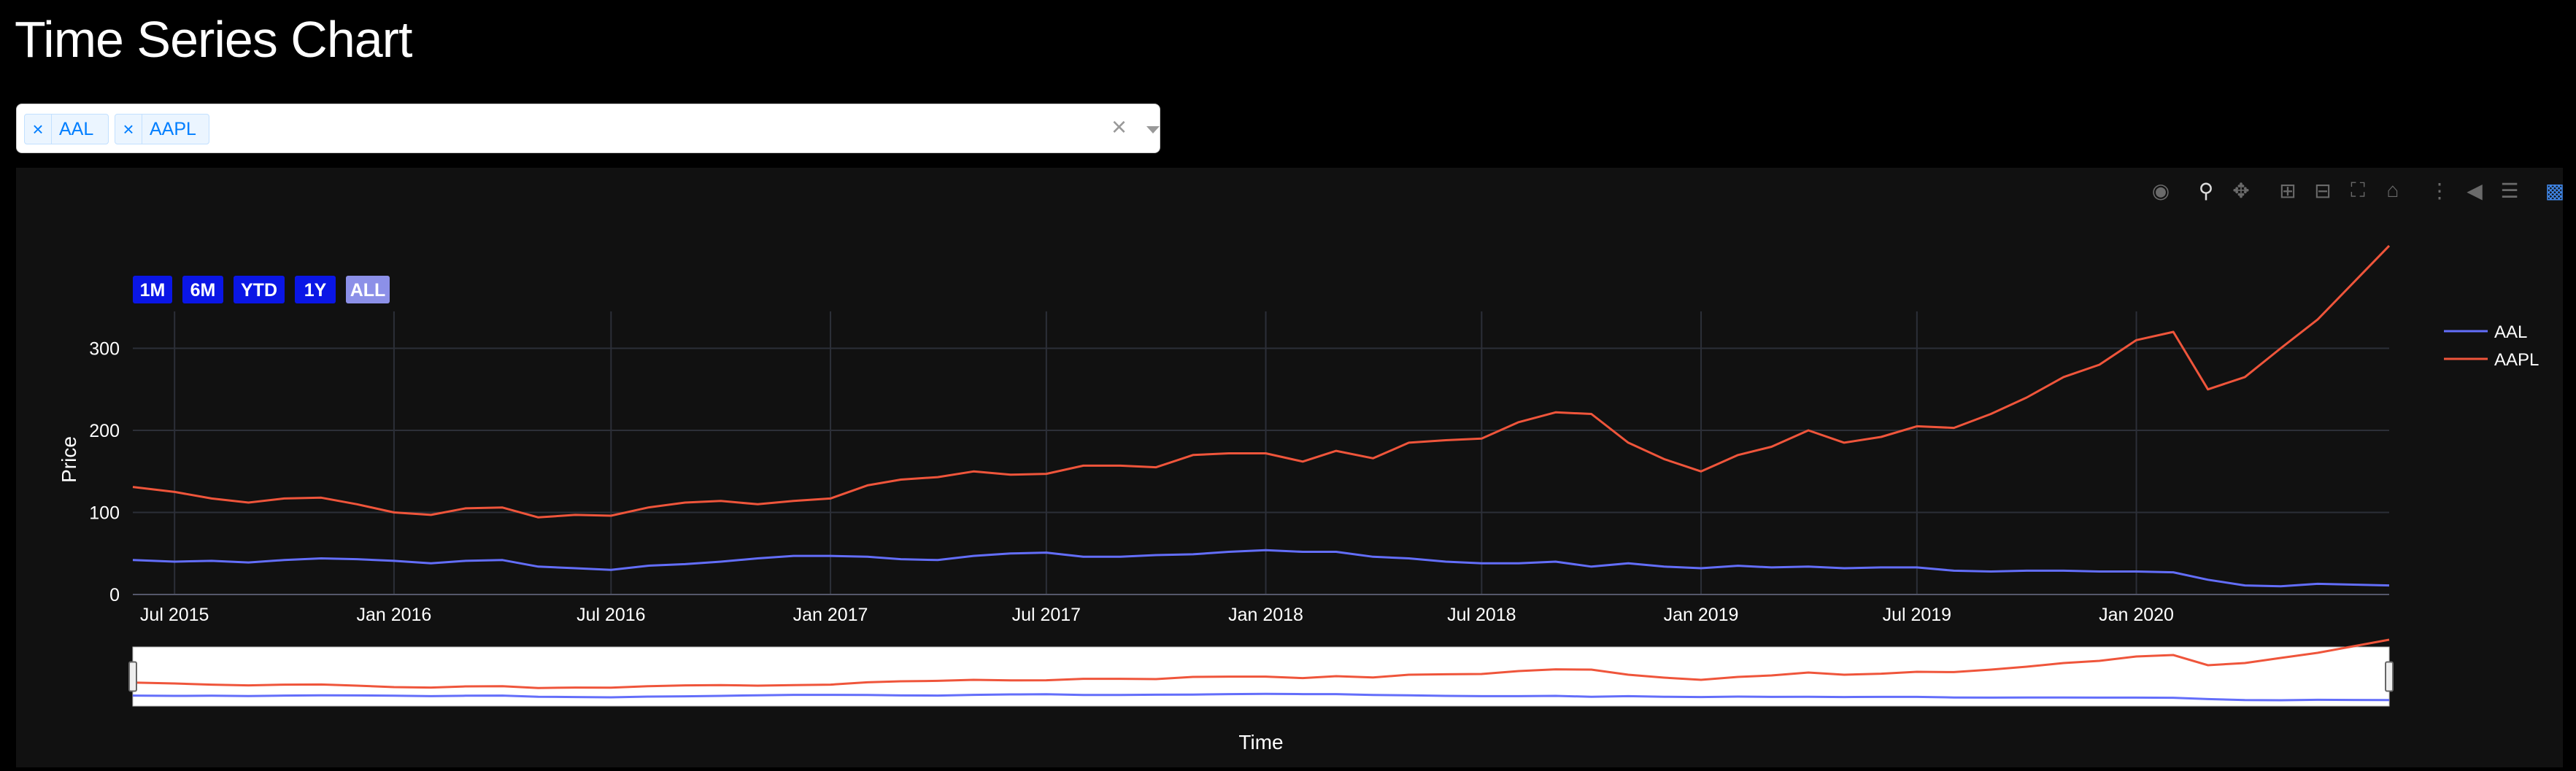  Describe the element at coordinates (132, 677) in the screenshot. I see `range-slider-handle-left` at that location.